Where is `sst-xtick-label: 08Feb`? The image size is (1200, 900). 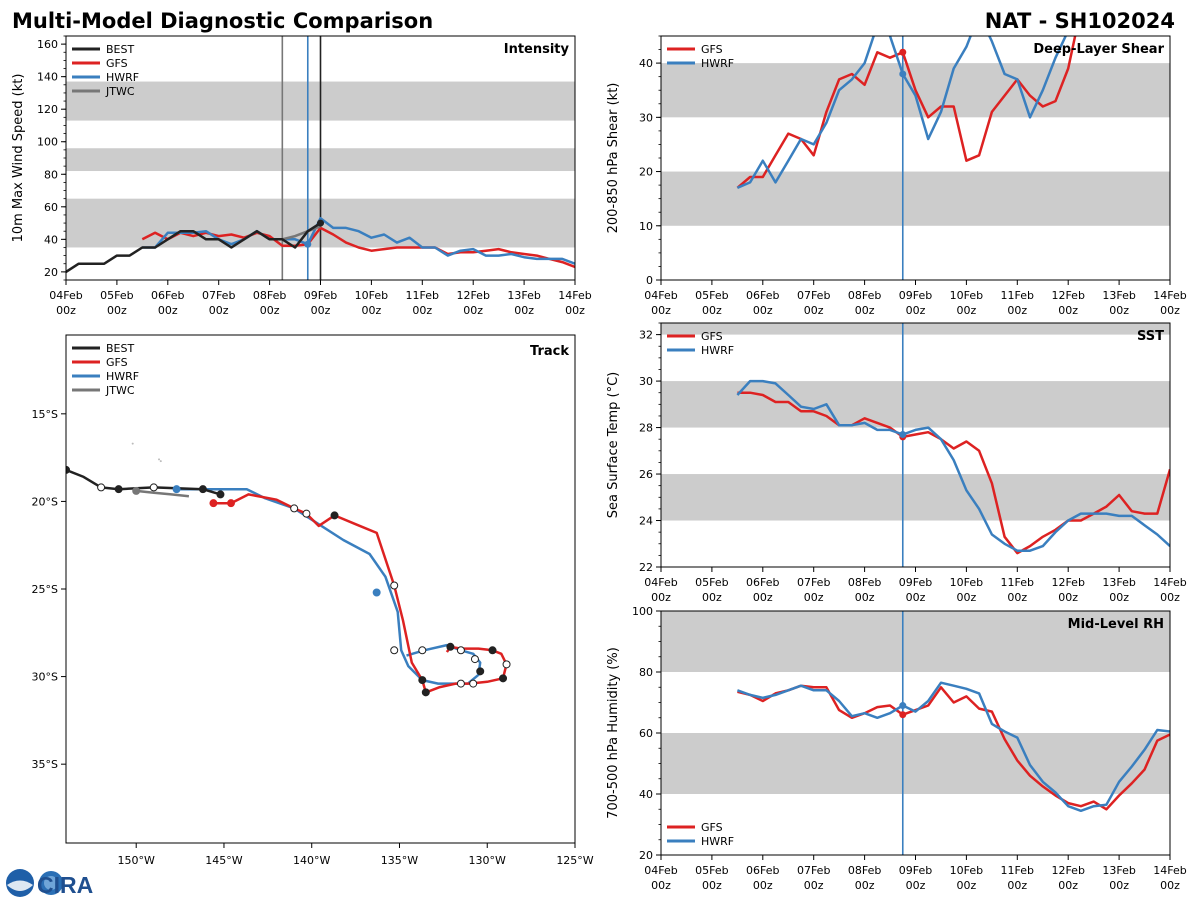
sst-xtick-label: 08Feb is located at coordinates (864, 582).